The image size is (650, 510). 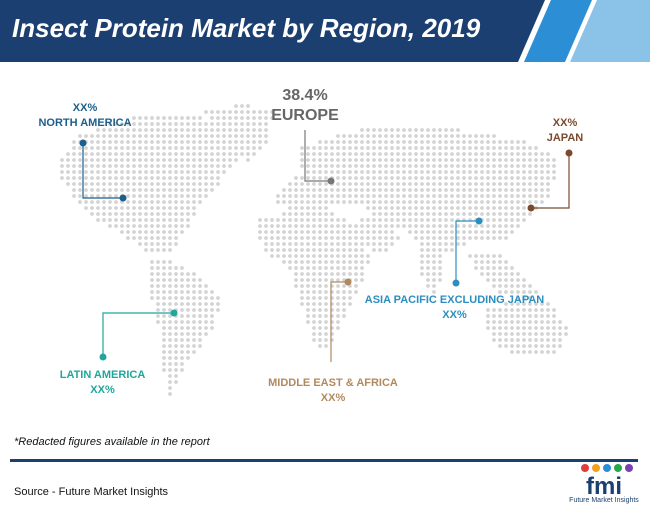 What do you see at coordinates (325, 31) in the screenshot?
I see `banner-shape` at bounding box center [325, 31].